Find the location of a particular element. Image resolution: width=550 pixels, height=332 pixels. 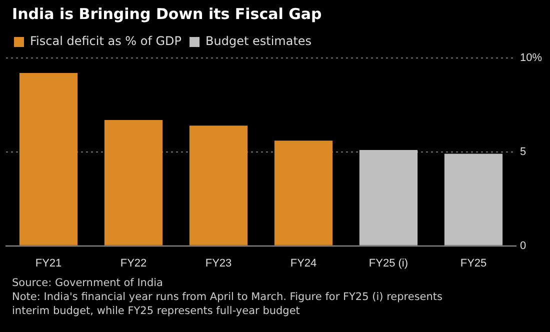

text: Note: India's financial year runs from April to March. Figure for FY25 (i) represents interim budget, while FY25 represents full-year budget is located at coordinates (228, 304).